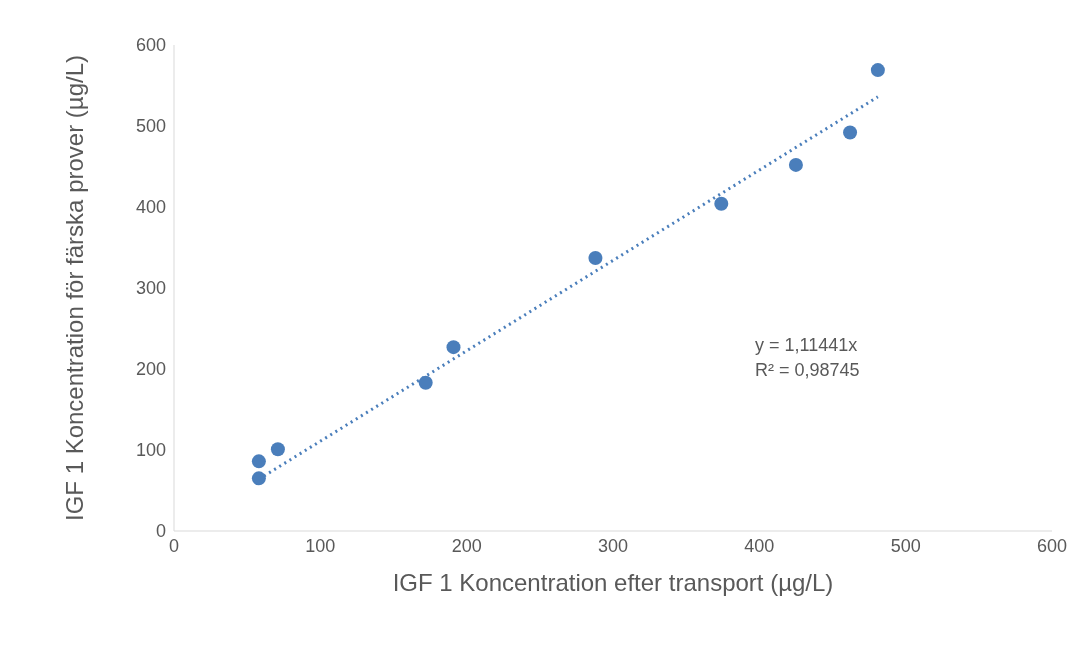  Describe the element at coordinates (807, 345) in the screenshot. I see `annotation: y = 1,11441x` at that location.